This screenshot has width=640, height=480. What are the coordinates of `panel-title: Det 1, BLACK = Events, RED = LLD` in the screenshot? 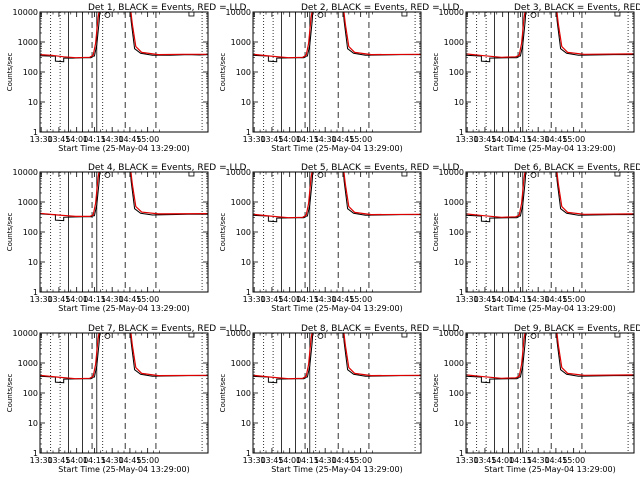 It's located at (167, 8).